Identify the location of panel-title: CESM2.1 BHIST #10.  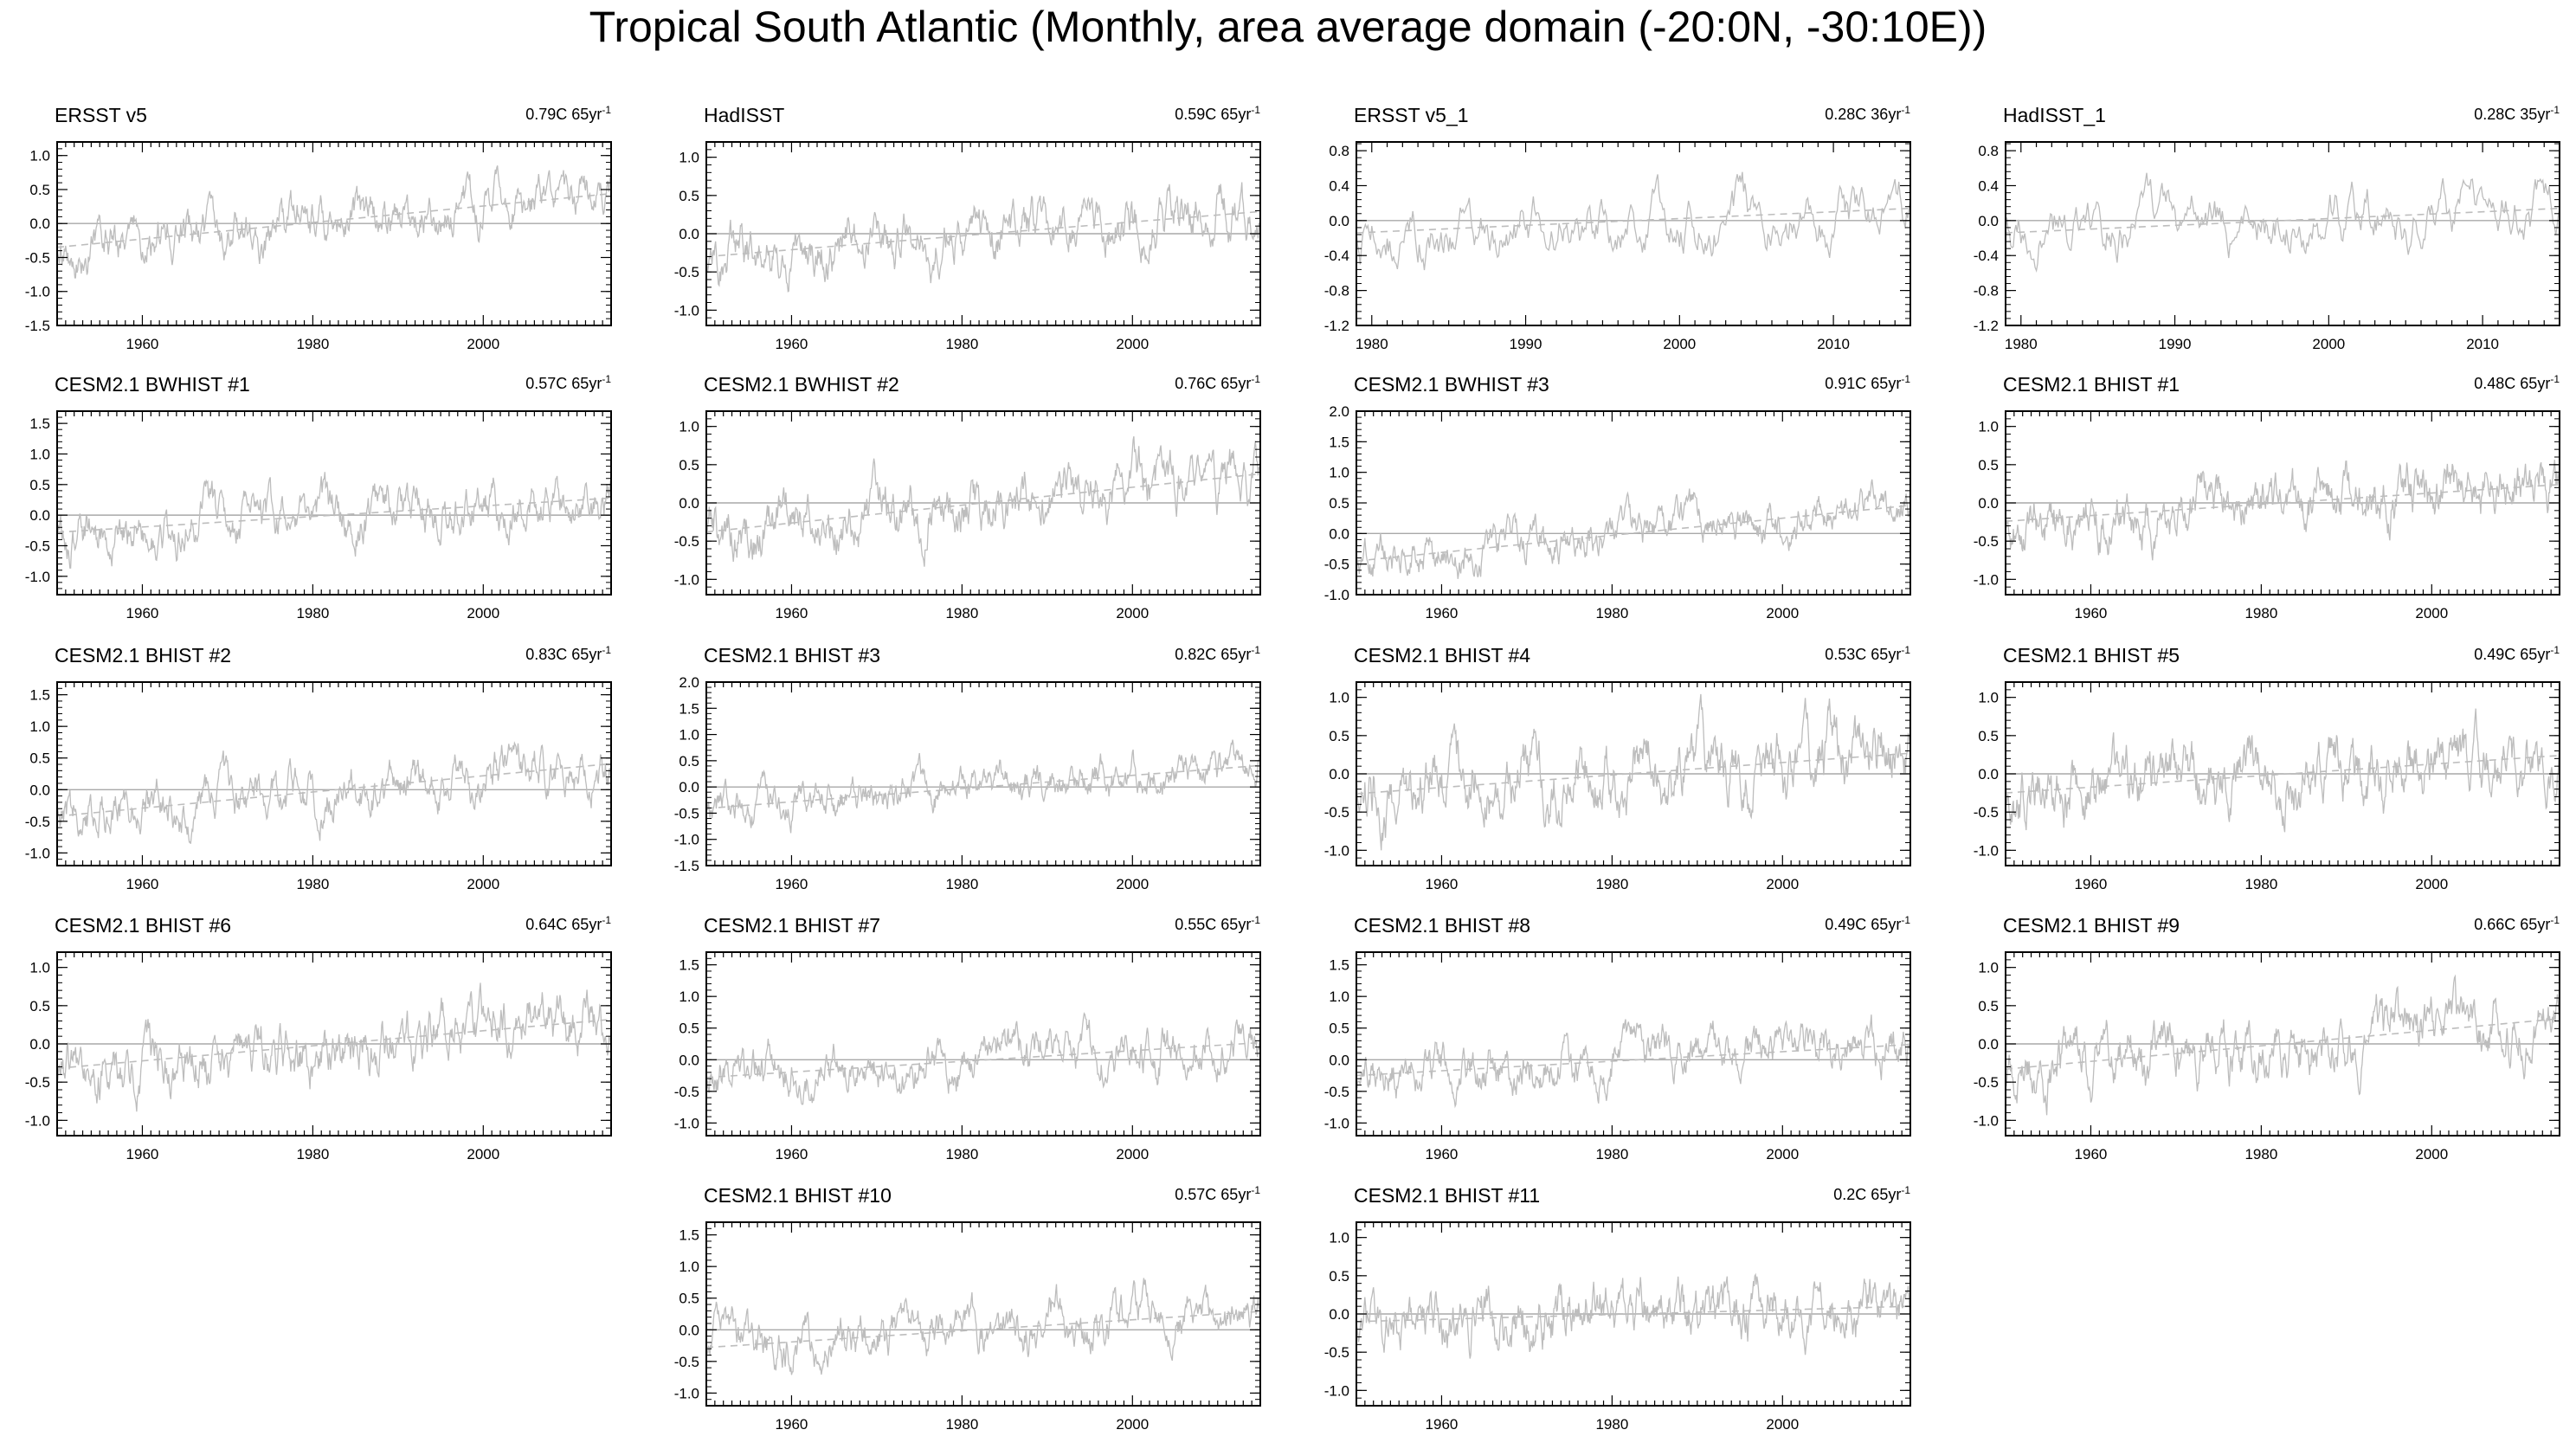
(798, 1195).